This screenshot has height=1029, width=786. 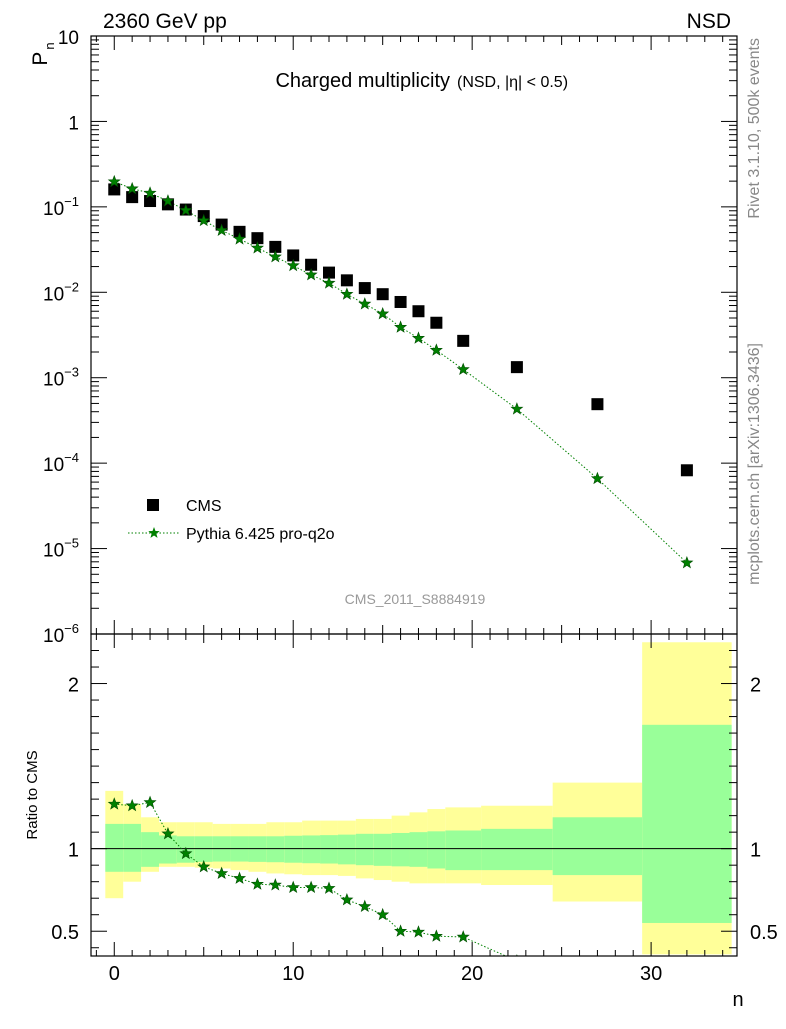 What do you see at coordinates (754, 464) in the screenshot?
I see `mcplots-label: mcplots.cern.ch [arXiv:1306.3436]` at bounding box center [754, 464].